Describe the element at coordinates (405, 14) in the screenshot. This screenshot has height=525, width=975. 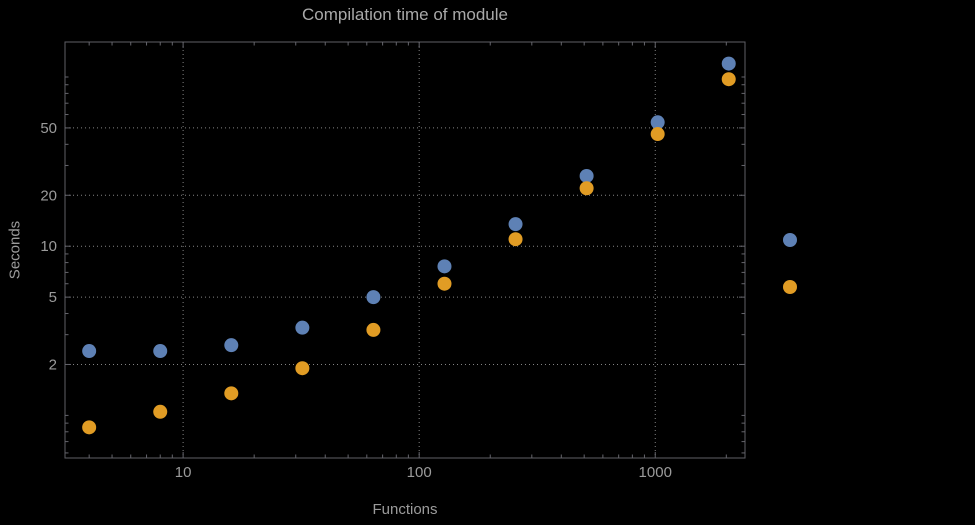
I see `chart-title: Compilation time of module` at that location.